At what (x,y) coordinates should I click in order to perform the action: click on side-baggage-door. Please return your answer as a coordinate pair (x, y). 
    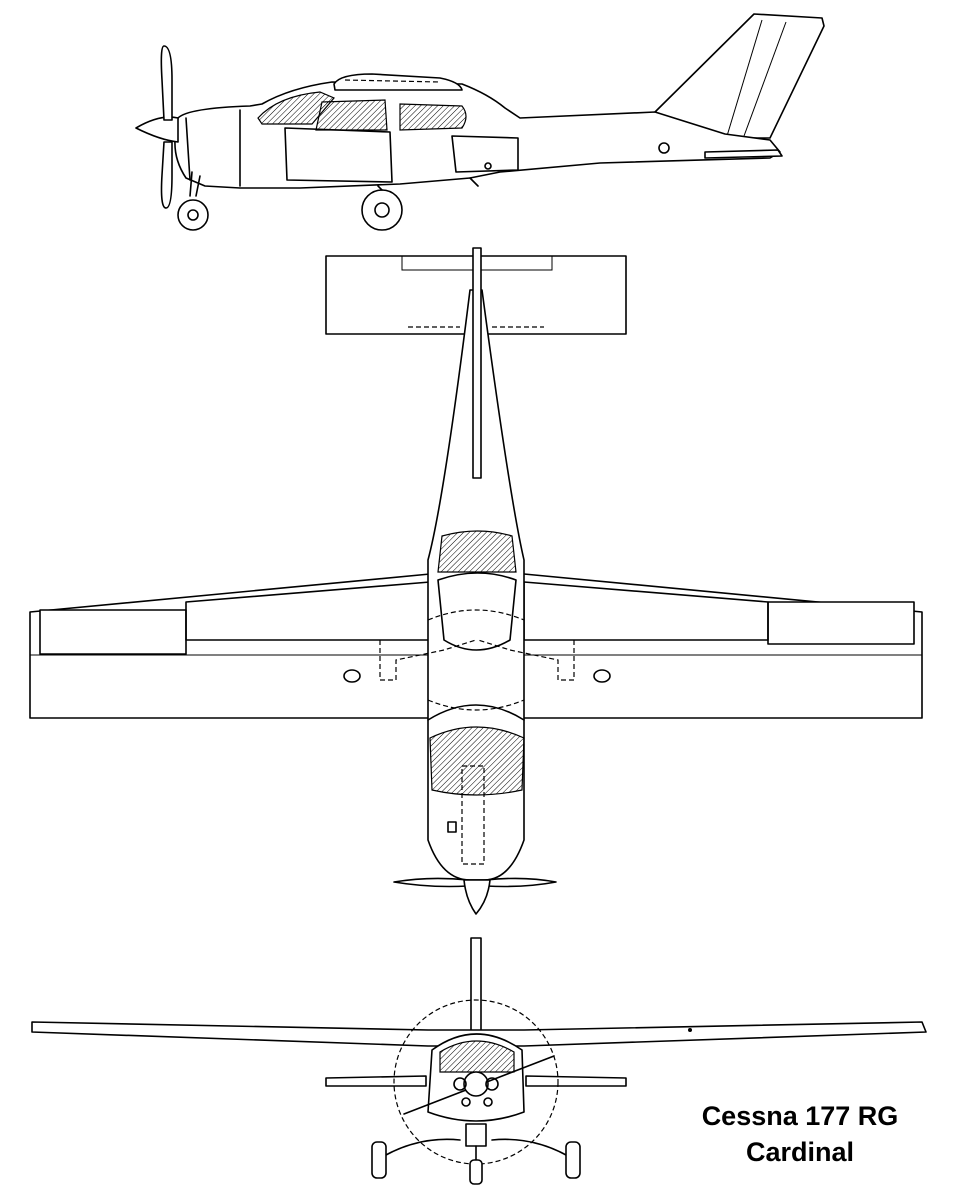
    Looking at the image, I should click on (485, 154).